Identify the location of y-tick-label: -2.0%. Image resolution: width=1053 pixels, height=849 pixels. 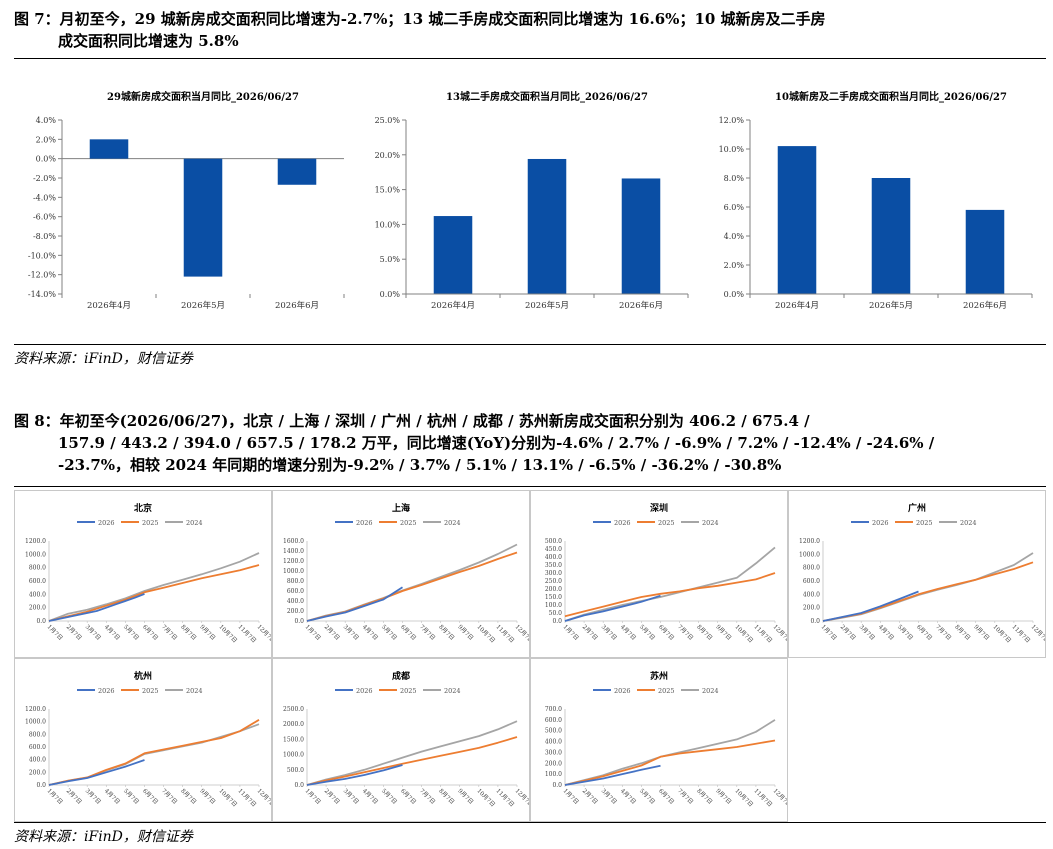
(44, 178).